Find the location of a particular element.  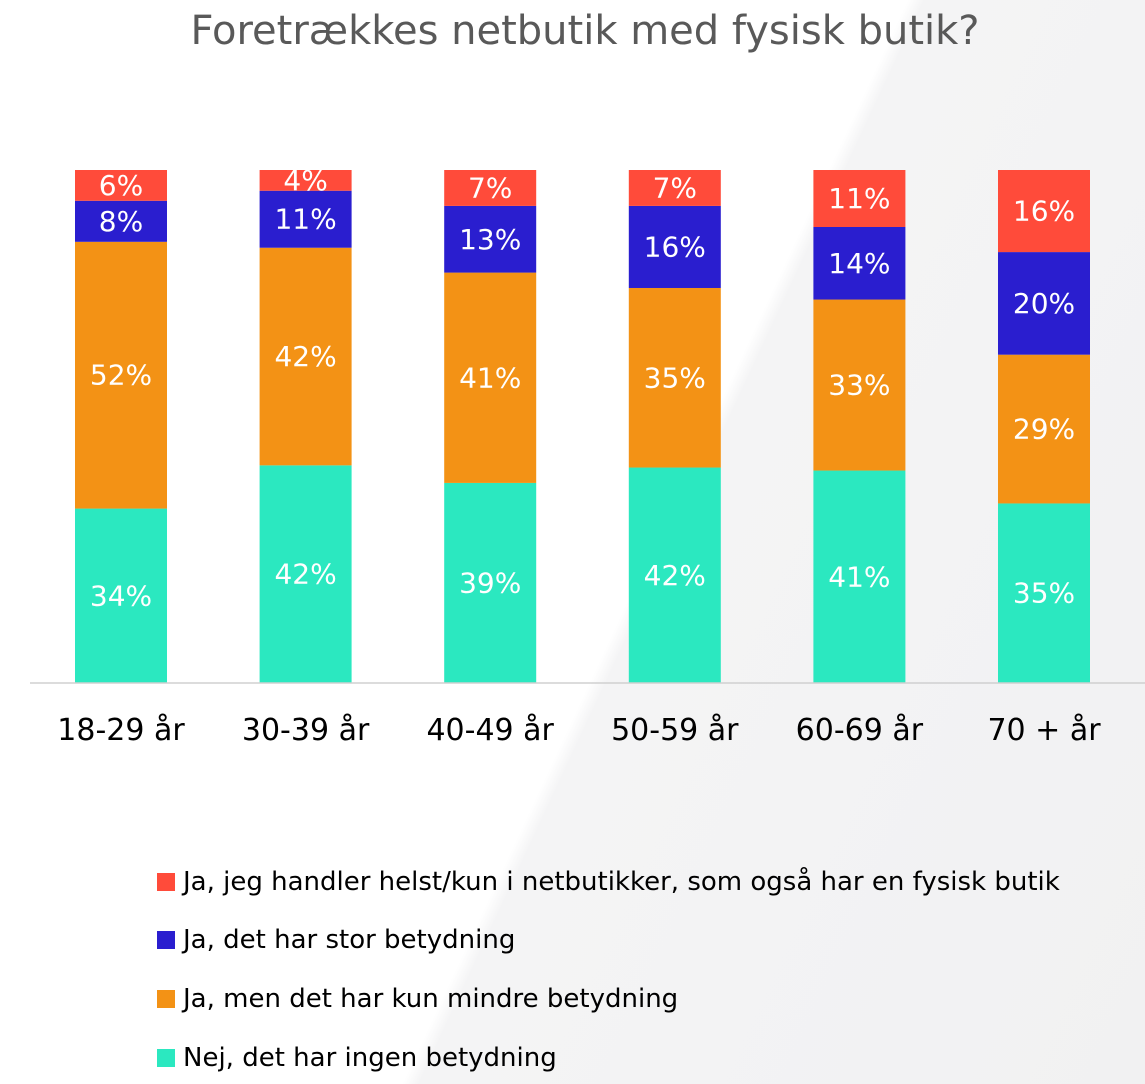

data-label: 8% is located at coordinates (121, 221).